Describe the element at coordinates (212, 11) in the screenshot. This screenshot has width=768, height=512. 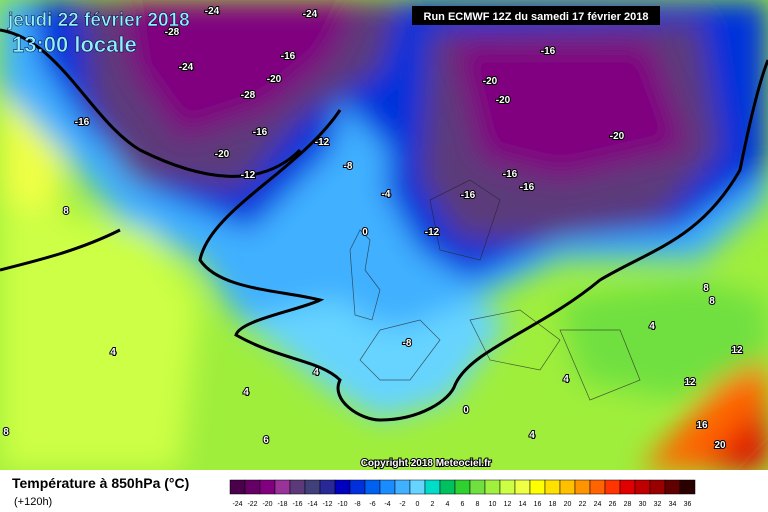
I see `contour-label: -24` at that location.